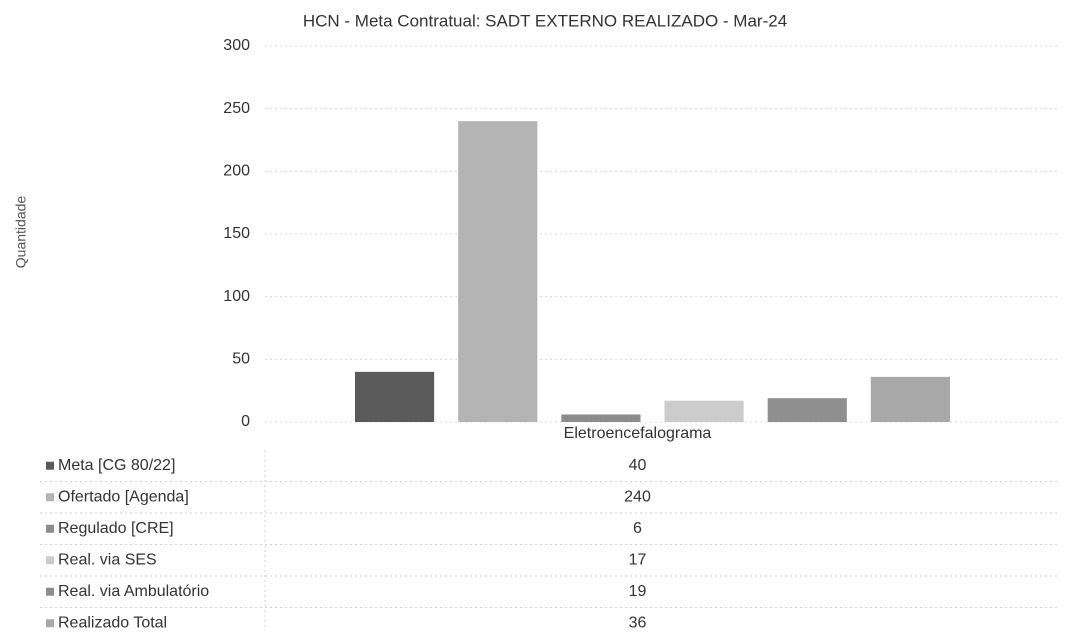 This screenshot has height=636, width=1071. I want to click on y-tick-label: 100, so click(236, 296).